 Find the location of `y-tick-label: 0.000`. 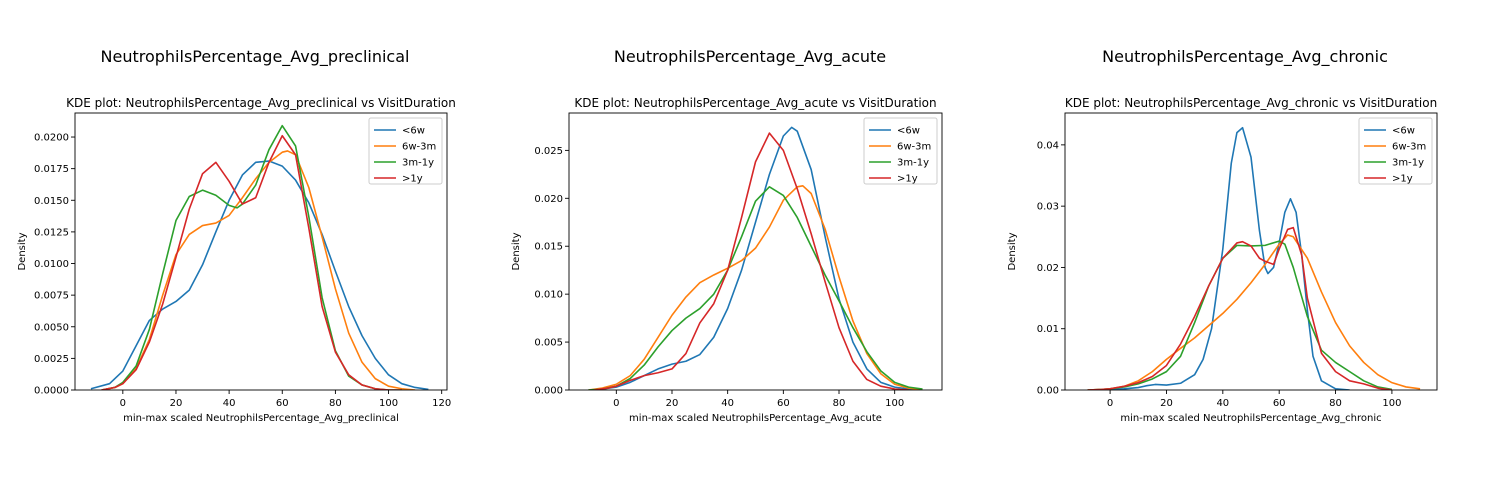

y-tick-label: 0.000 is located at coordinates (548, 391).